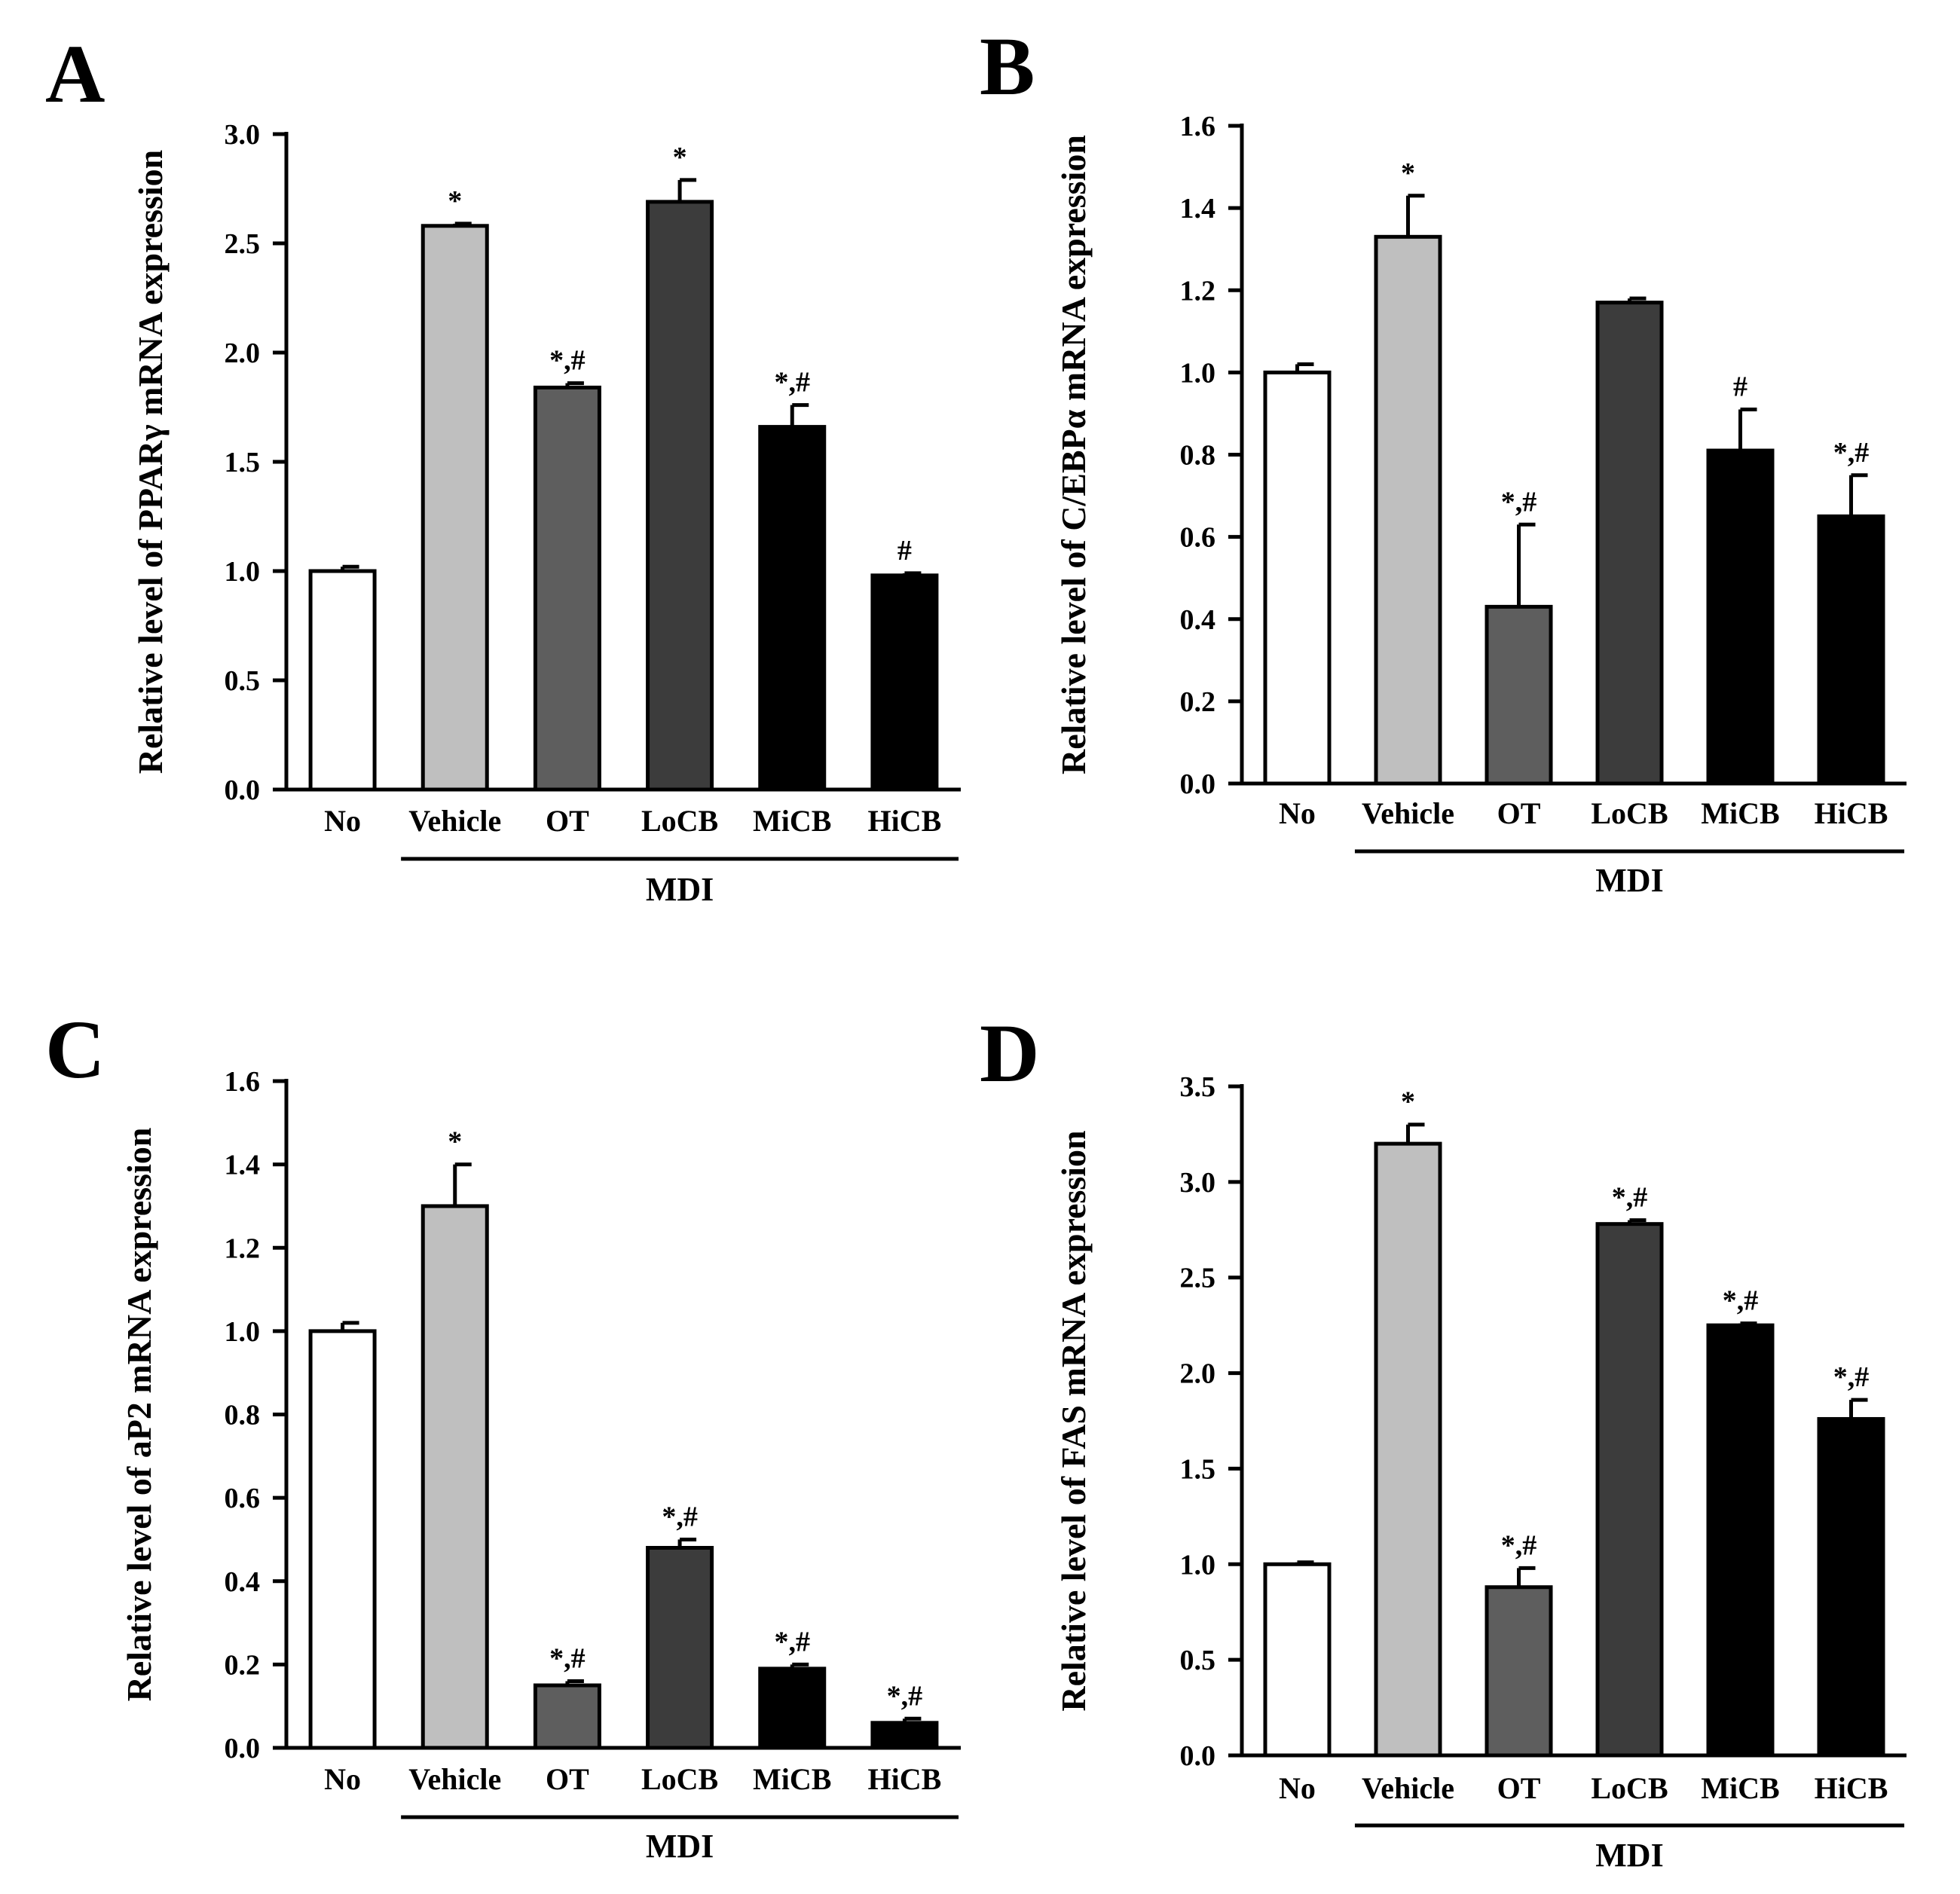 This screenshot has height=1894, width=1960. Describe the element at coordinates (1198, 209) in the screenshot. I see `y-tick-label: 1.4` at that location.